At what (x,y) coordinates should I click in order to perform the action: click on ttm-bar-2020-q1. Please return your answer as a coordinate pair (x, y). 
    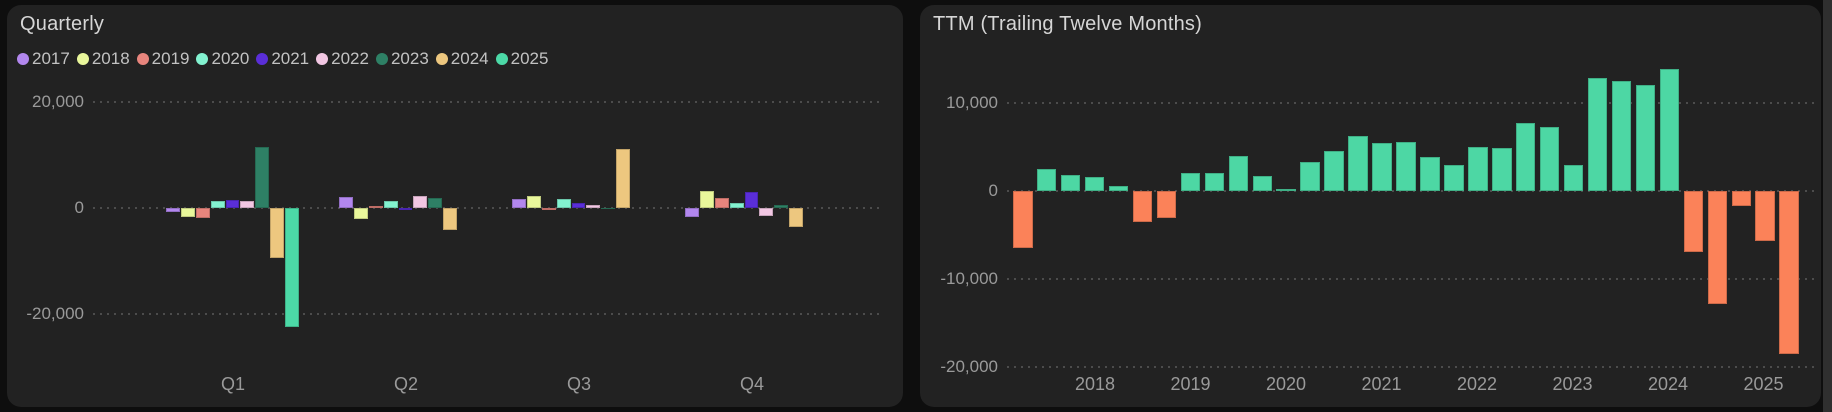
    Looking at the image, I should click on (1310, 176).